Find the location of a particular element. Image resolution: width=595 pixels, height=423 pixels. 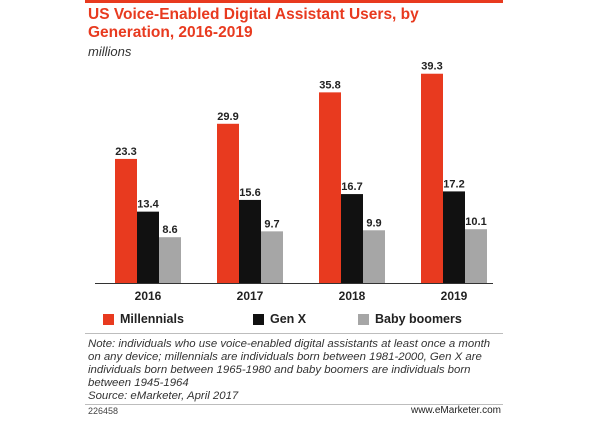

chart-id: 226458 is located at coordinates (103, 411).